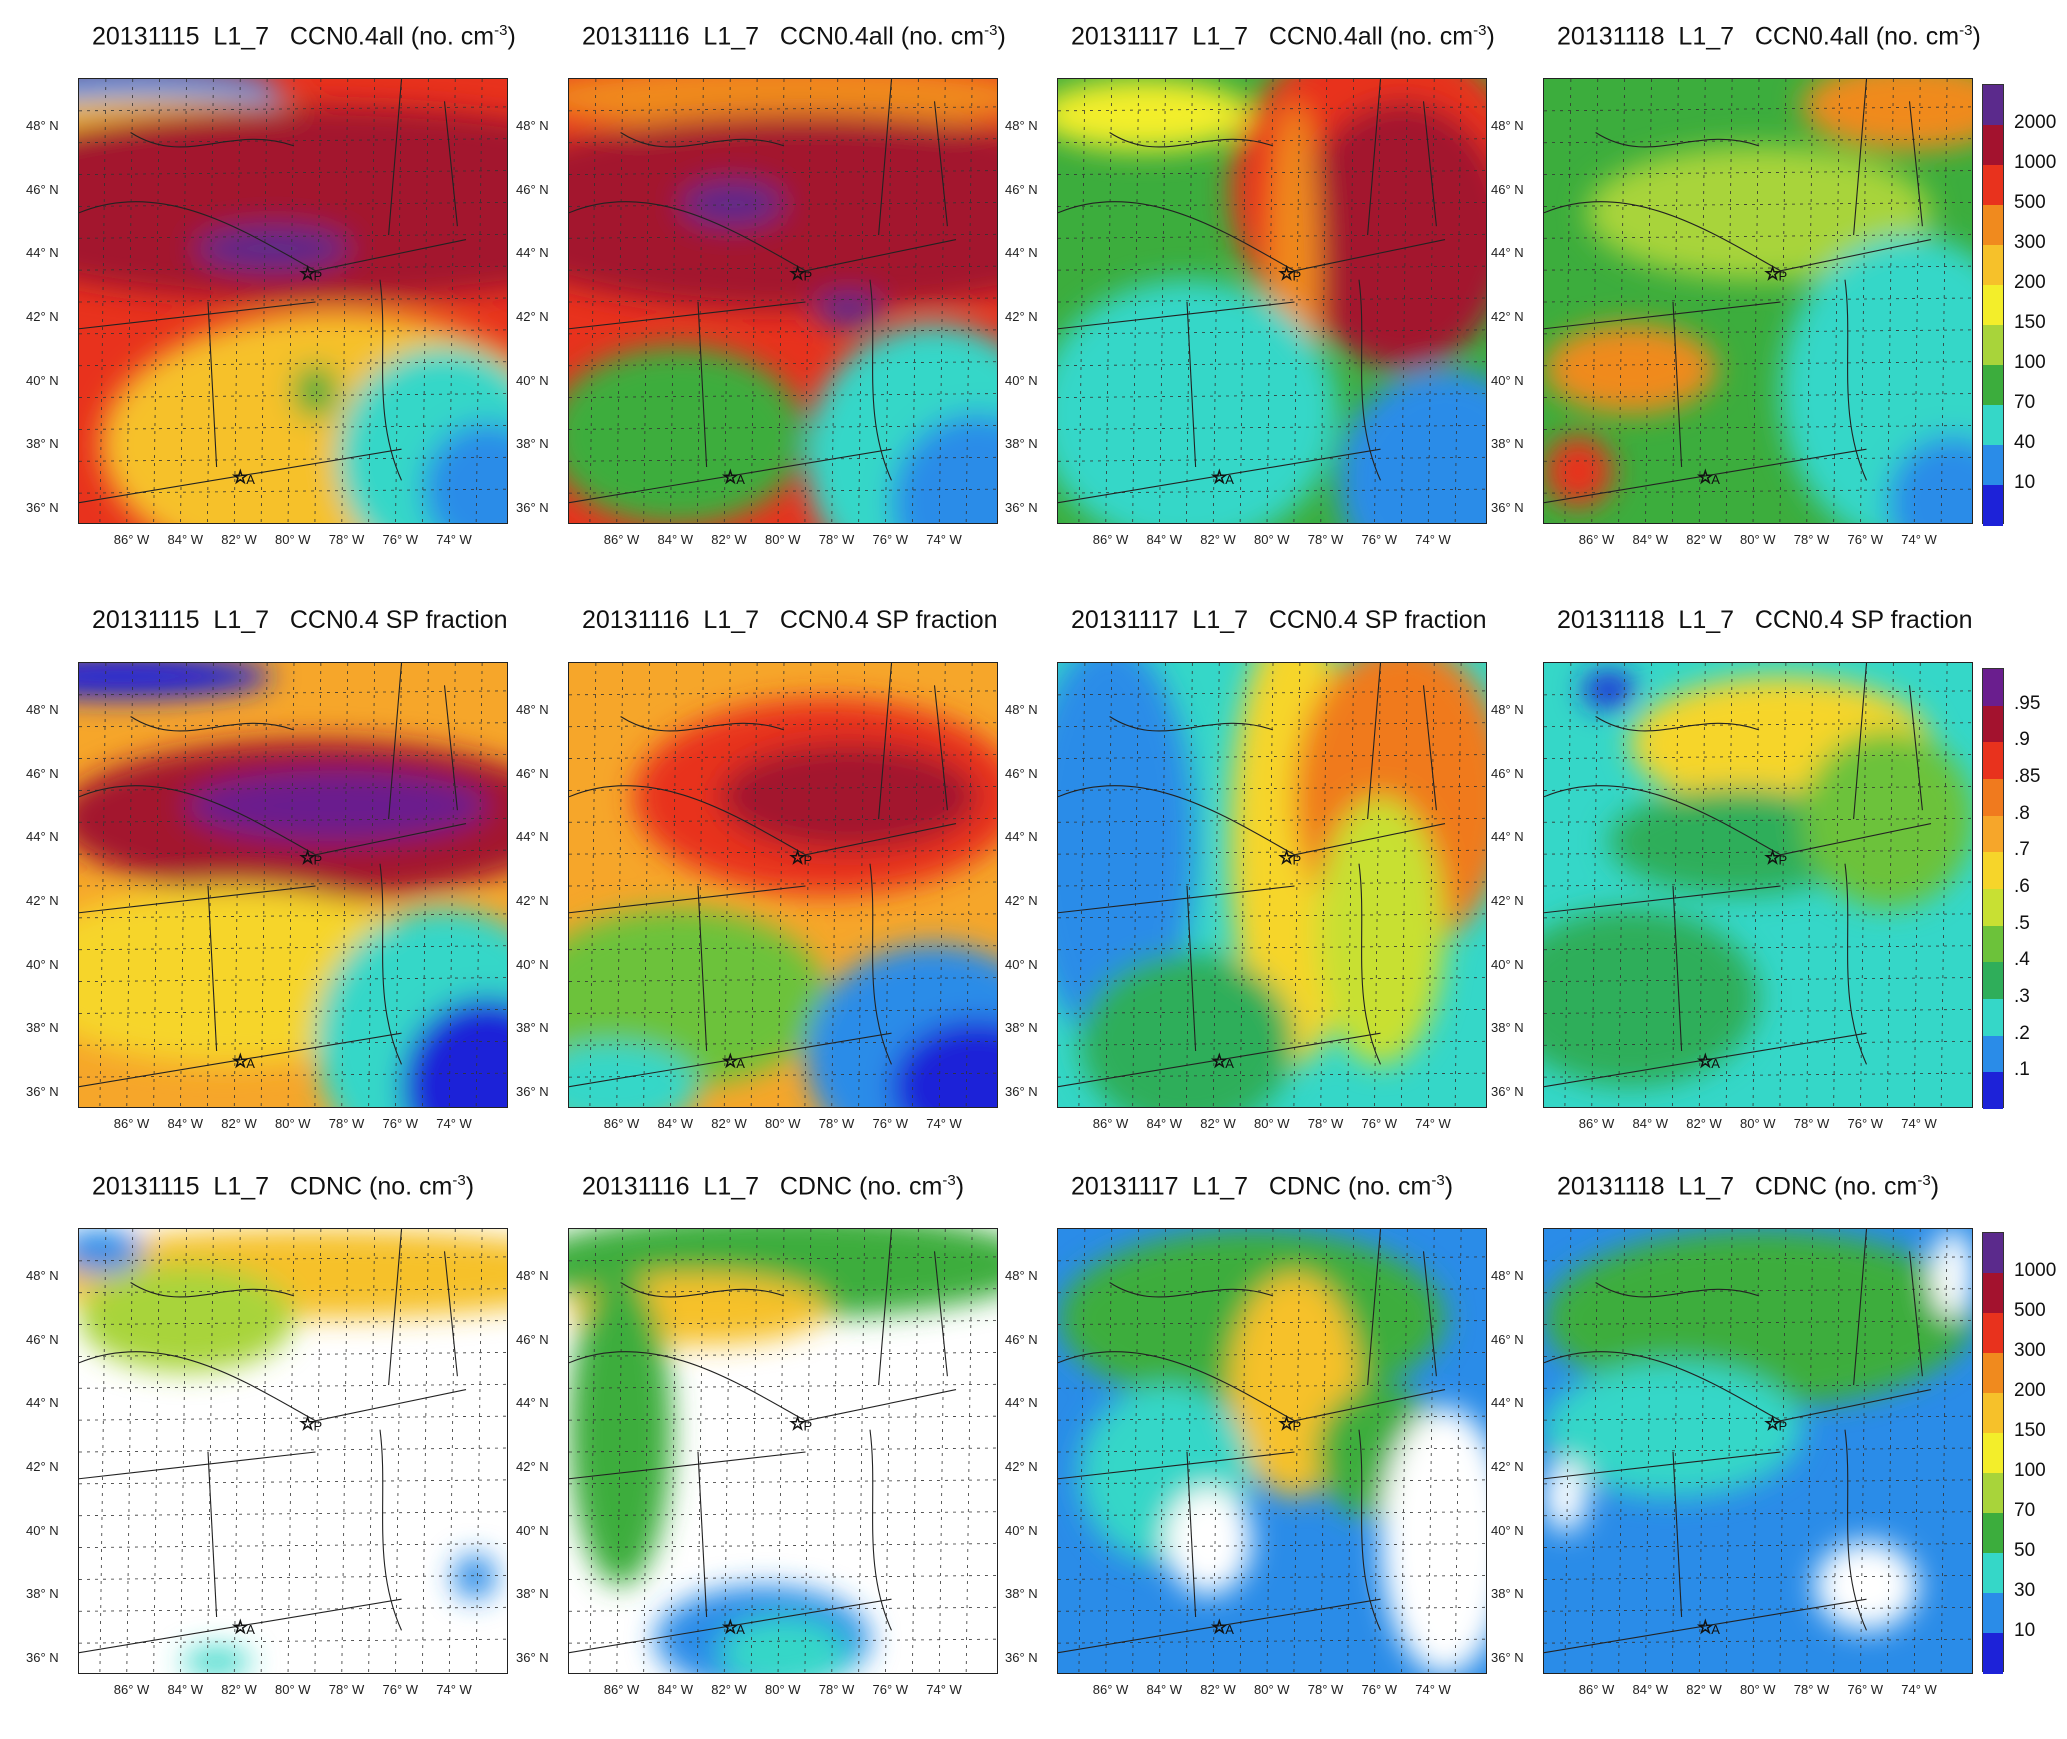 This screenshot has width=2067, height=1739. I want to click on map-panel: ☆ P ☆ A, so click(783, 1451).